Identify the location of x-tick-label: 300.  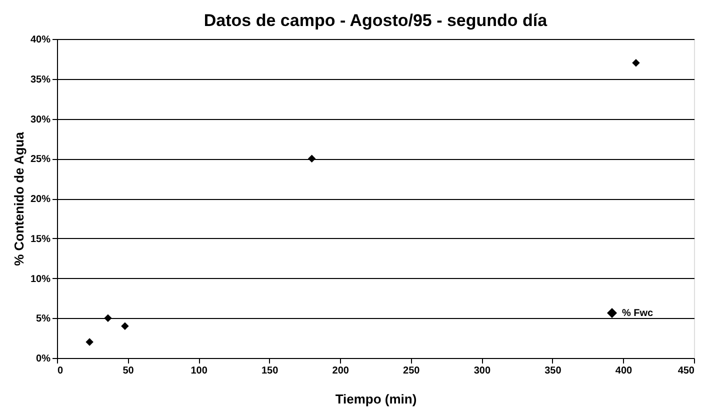
(482, 371).